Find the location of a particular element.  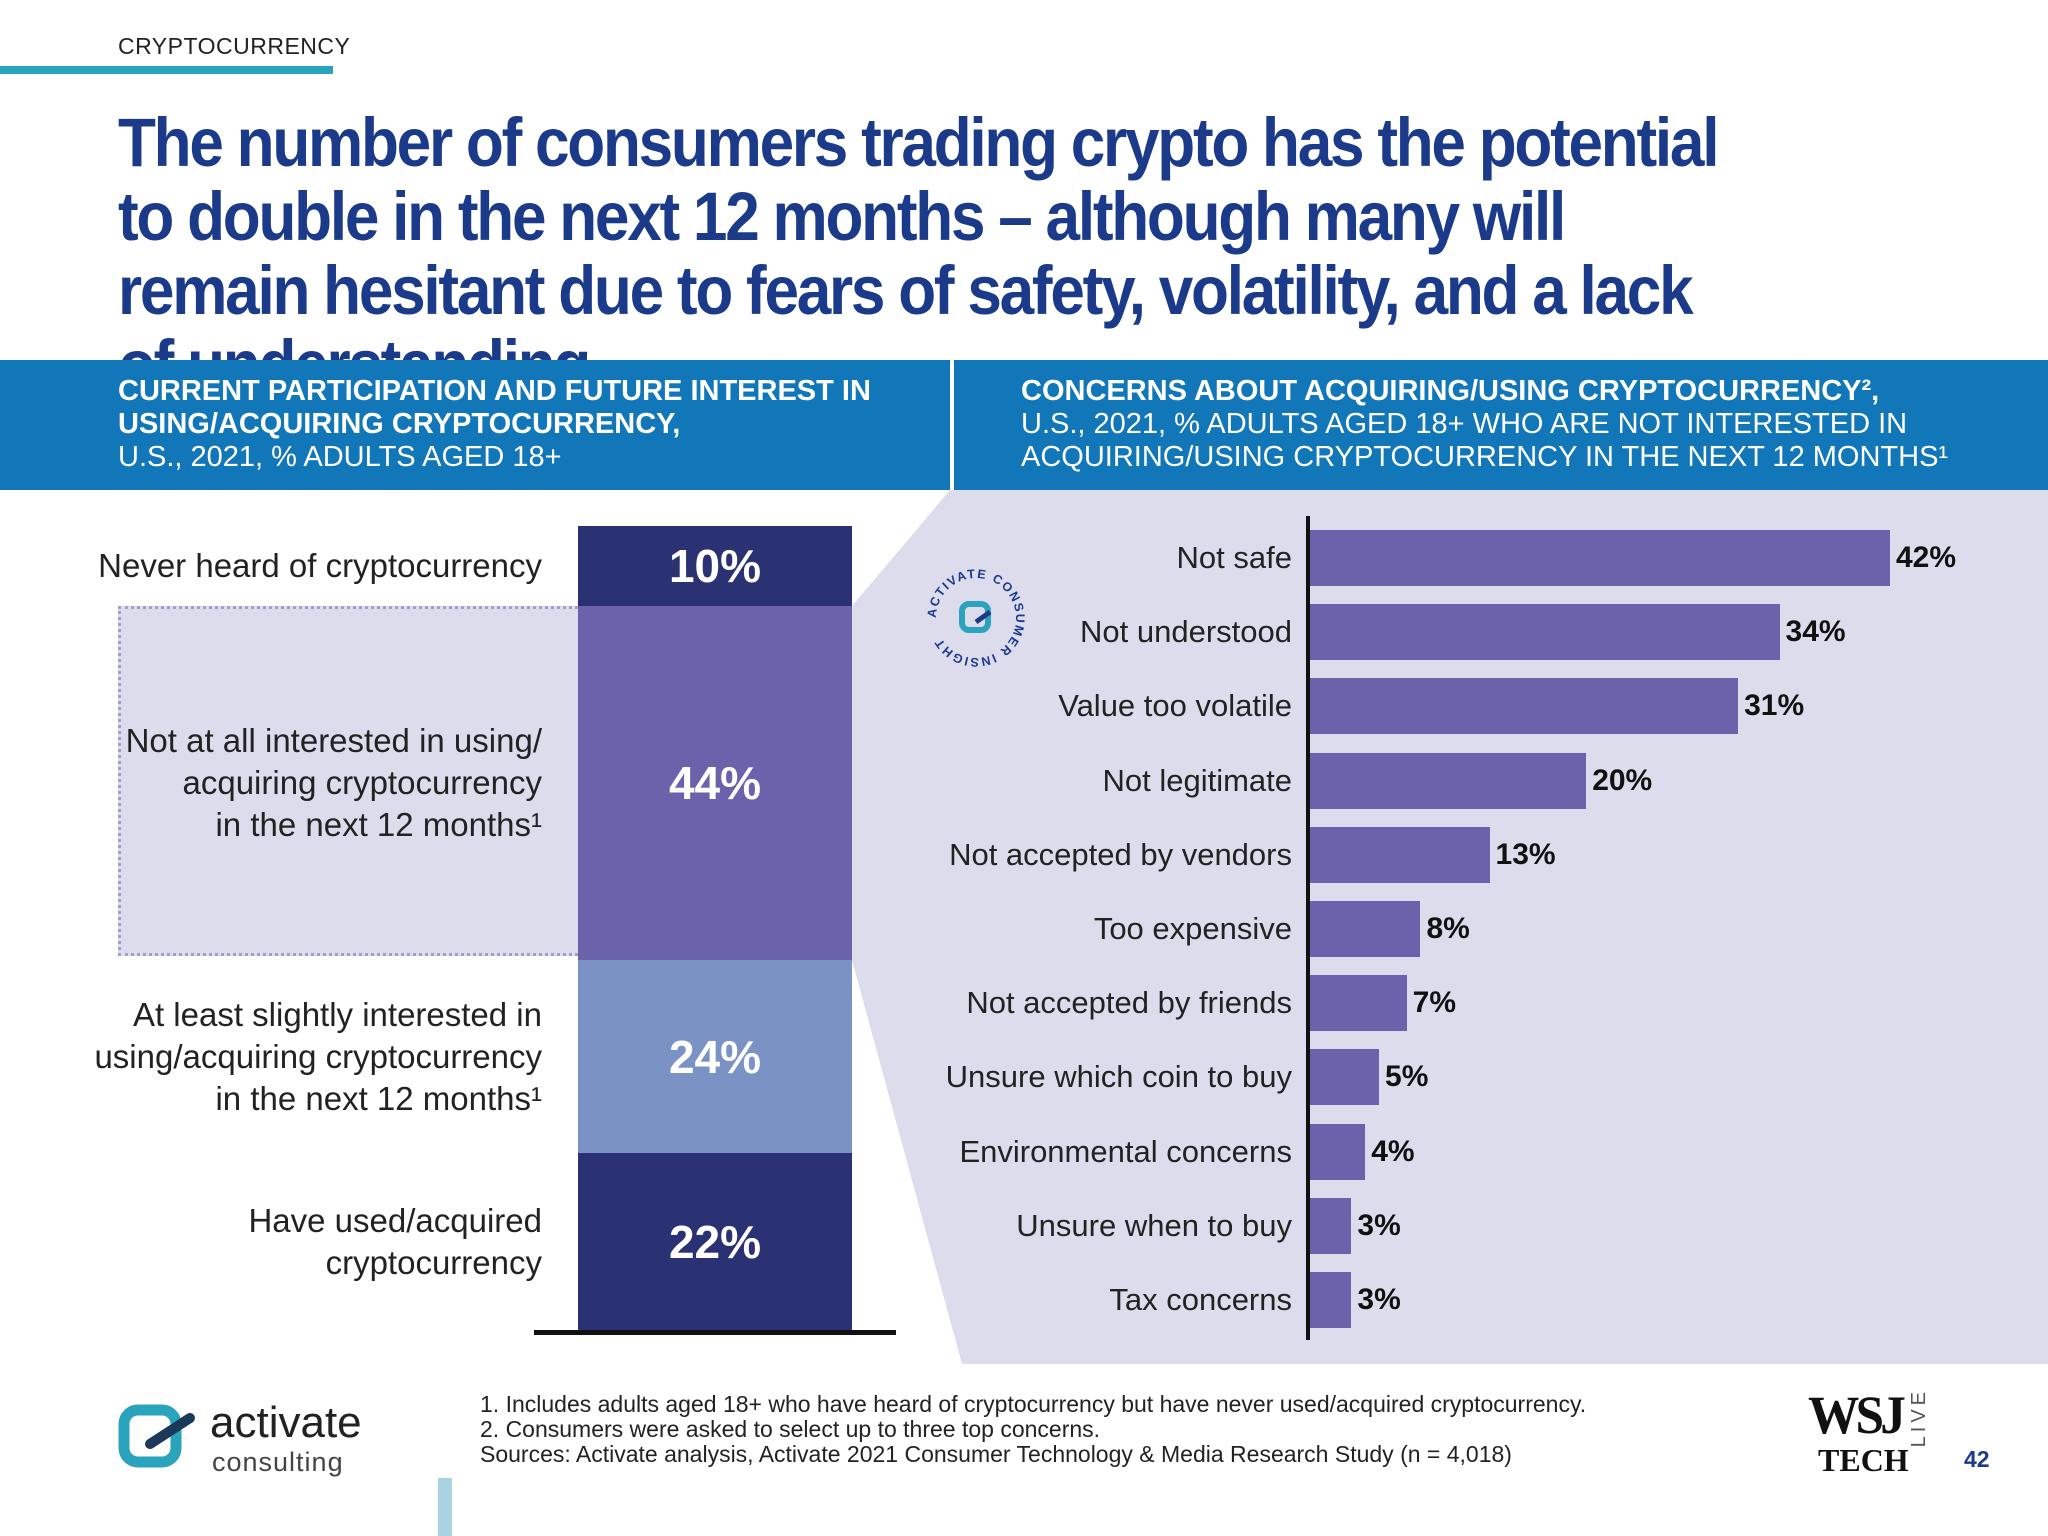

concern-value-label: 42% is located at coordinates (1926, 557).